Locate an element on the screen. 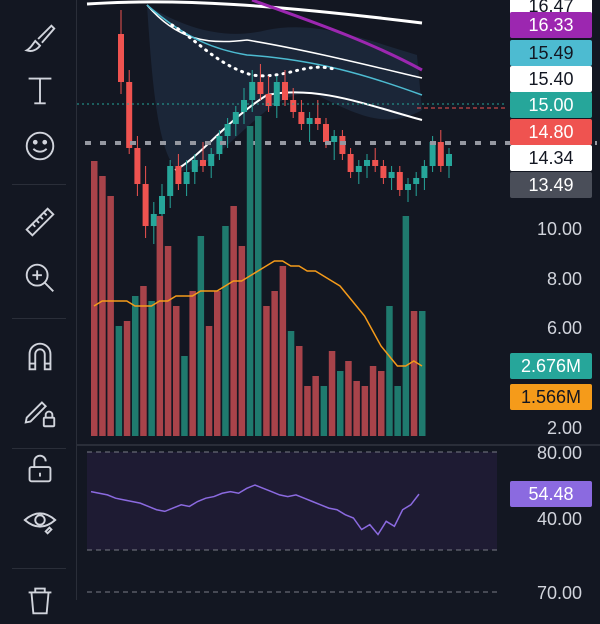  trend-line is located at coordinates (254, 12).